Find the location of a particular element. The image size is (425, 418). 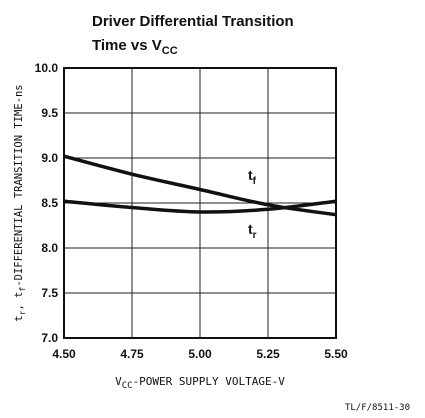

curve-label: tr is located at coordinates (252, 231).